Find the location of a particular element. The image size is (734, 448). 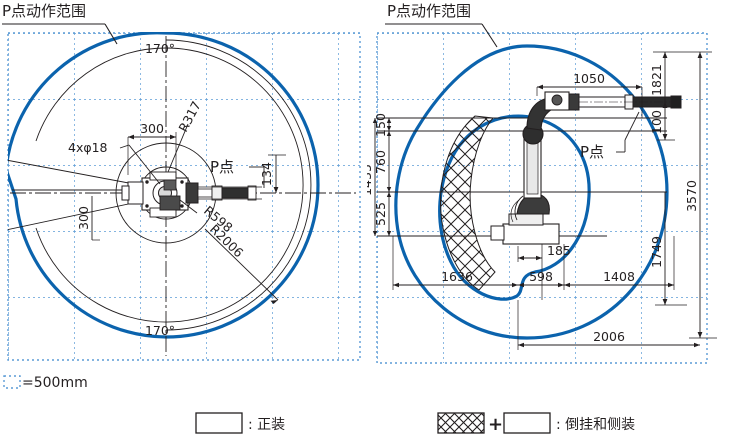

scale-note: =500mm is located at coordinates (45, 383).